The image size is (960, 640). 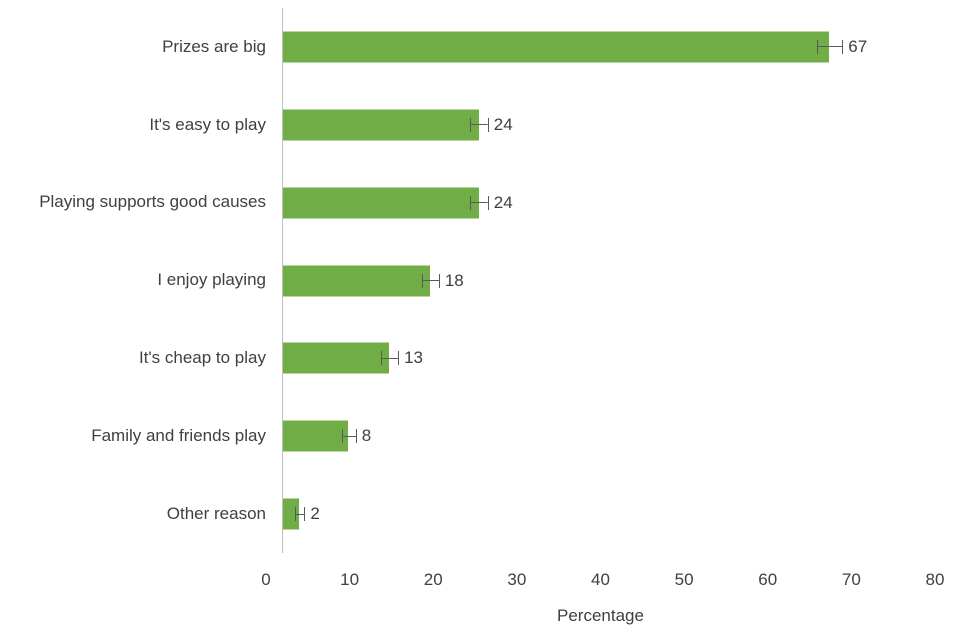 I want to click on value-label: 18, so click(x=454, y=280).